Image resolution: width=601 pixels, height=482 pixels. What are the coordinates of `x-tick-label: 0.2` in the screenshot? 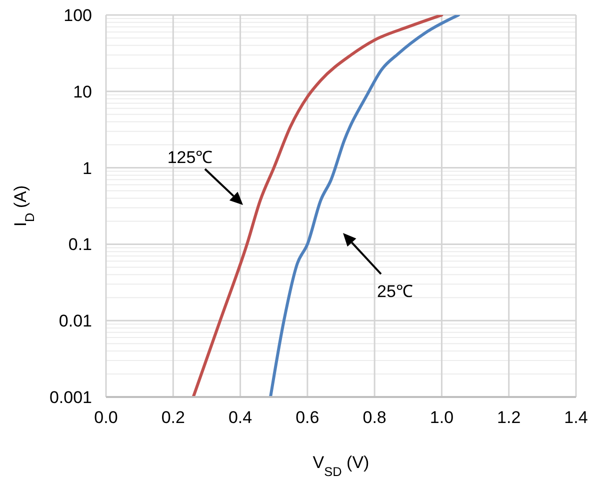 It's located at (173, 418).